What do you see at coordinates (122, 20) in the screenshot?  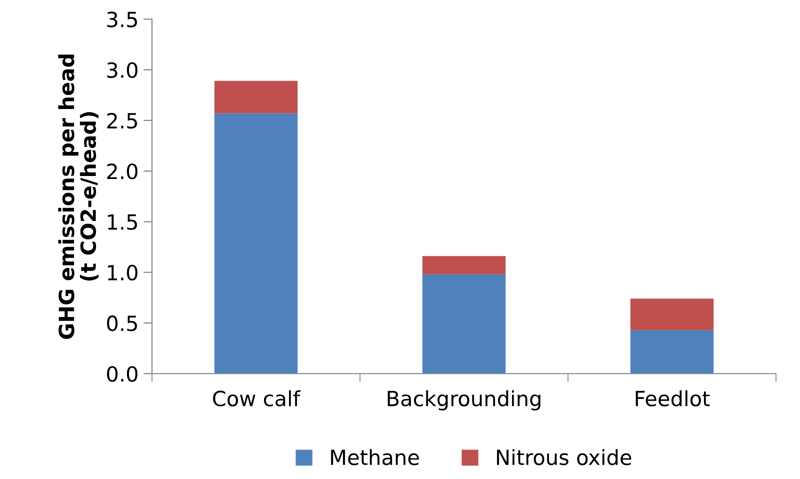 I see `y-tick-label: 3.5` at bounding box center [122, 20].